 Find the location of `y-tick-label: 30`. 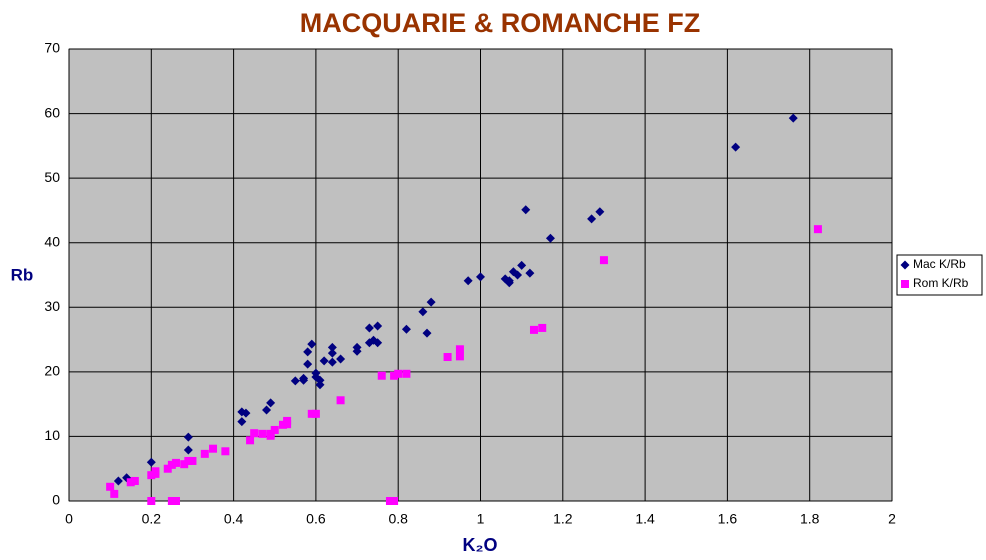

y-tick-label: 30 is located at coordinates (52, 306).